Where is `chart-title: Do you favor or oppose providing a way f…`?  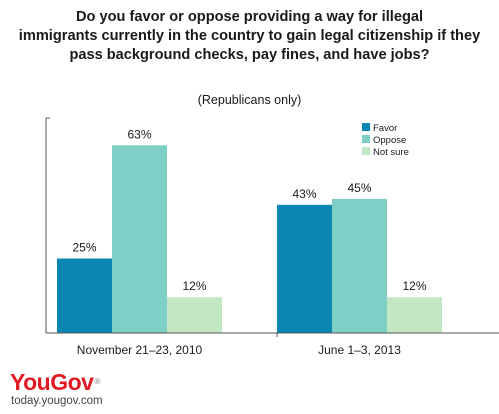
chart-title: Do you favor or oppose providing a way f… is located at coordinates (249, 36).